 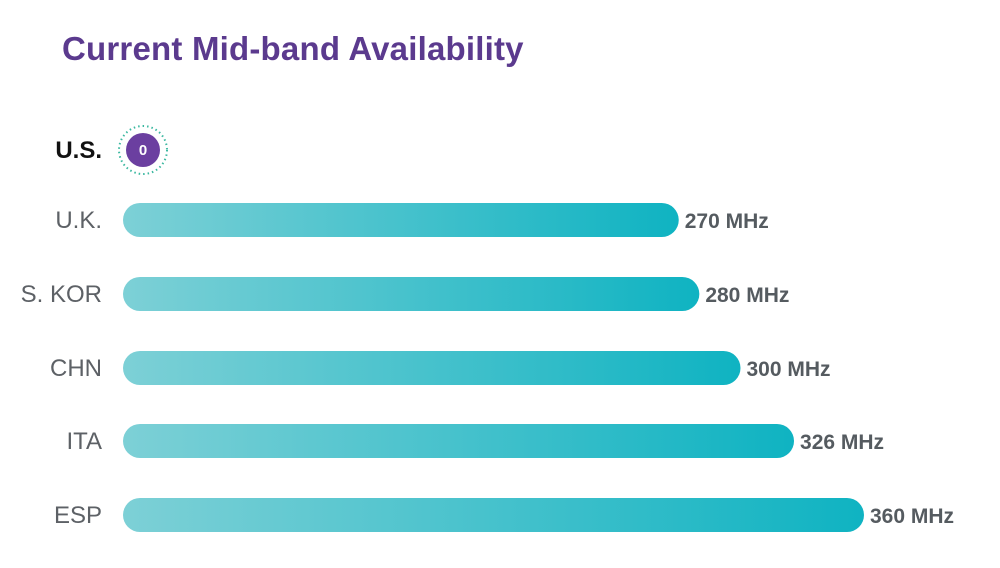 I want to click on value-label-esp: 360 MHz, so click(x=912, y=516).